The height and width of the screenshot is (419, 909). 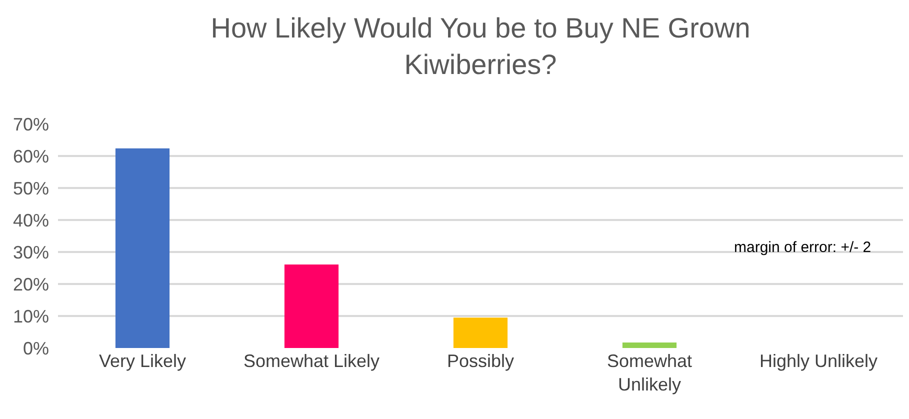 What do you see at coordinates (30, 252) in the screenshot?
I see `y-tick-label: 30%` at bounding box center [30, 252].